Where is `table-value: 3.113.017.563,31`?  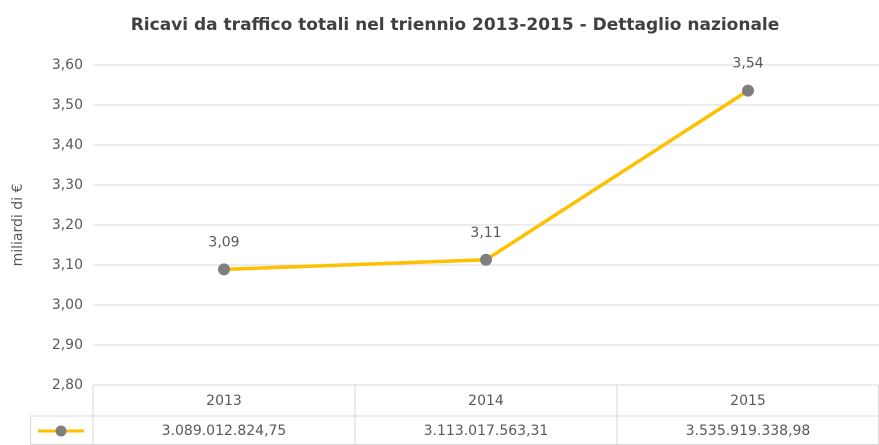 table-value: 3.113.017.563,31 is located at coordinates (486, 431).